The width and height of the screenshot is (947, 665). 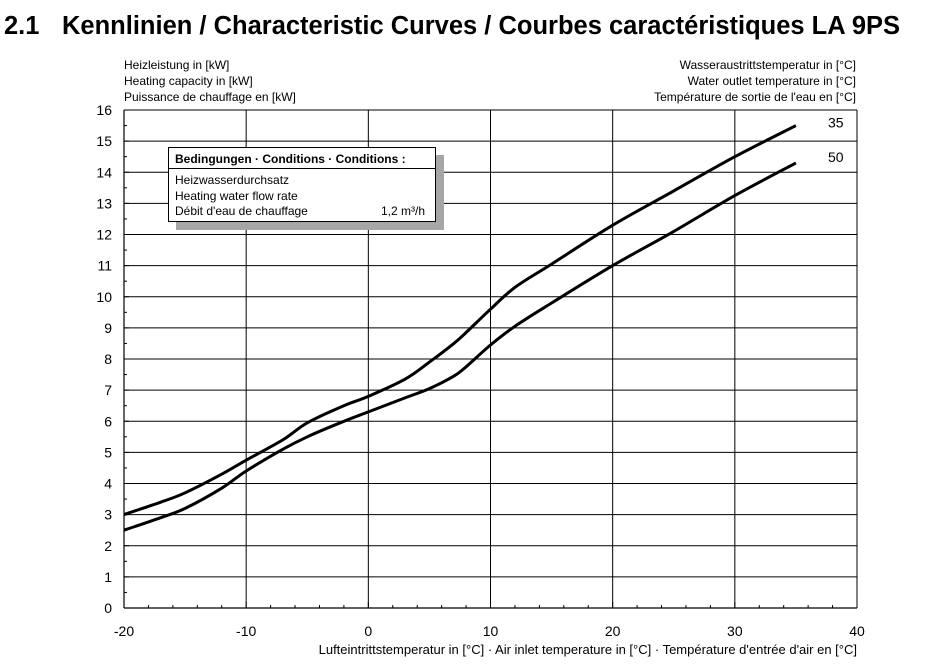 I want to click on x-tick-label: -10, so click(x=246, y=631).